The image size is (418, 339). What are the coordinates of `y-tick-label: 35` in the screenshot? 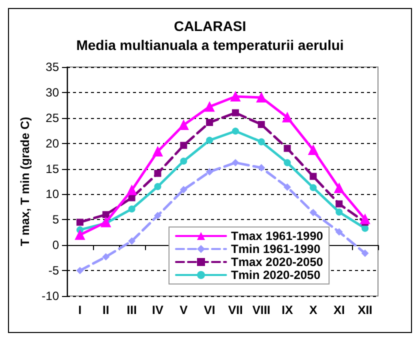 It's located at (53, 67).